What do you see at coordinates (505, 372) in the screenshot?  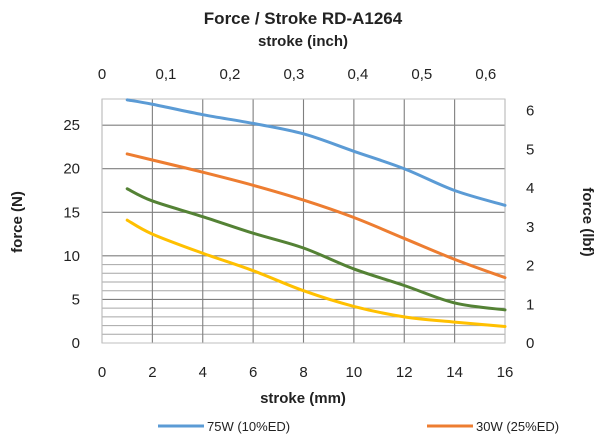 I see `x-tick-label: 16` at bounding box center [505, 372].